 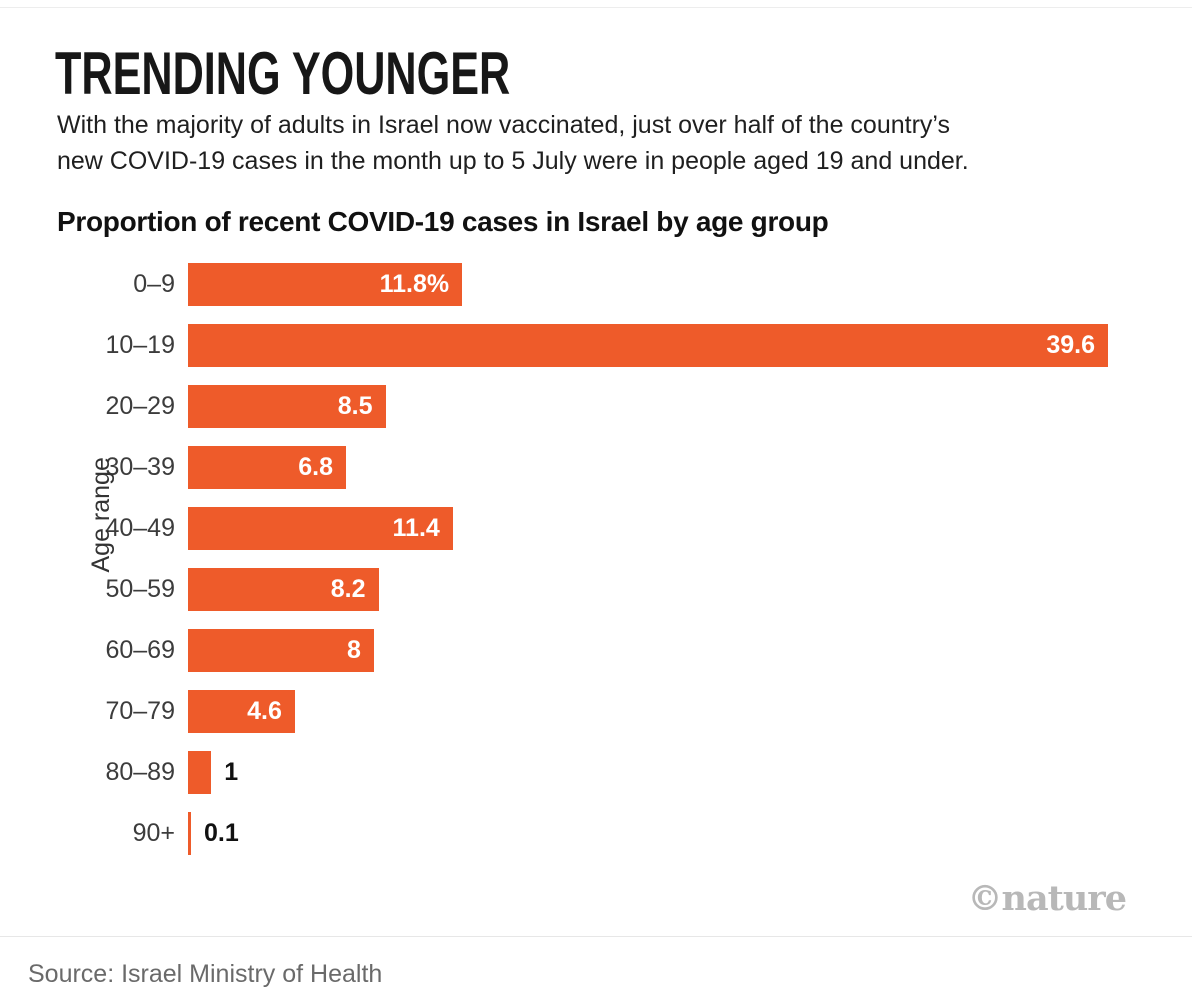 What do you see at coordinates (690, 772) in the screenshot?
I see `bar-track: 1` at bounding box center [690, 772].